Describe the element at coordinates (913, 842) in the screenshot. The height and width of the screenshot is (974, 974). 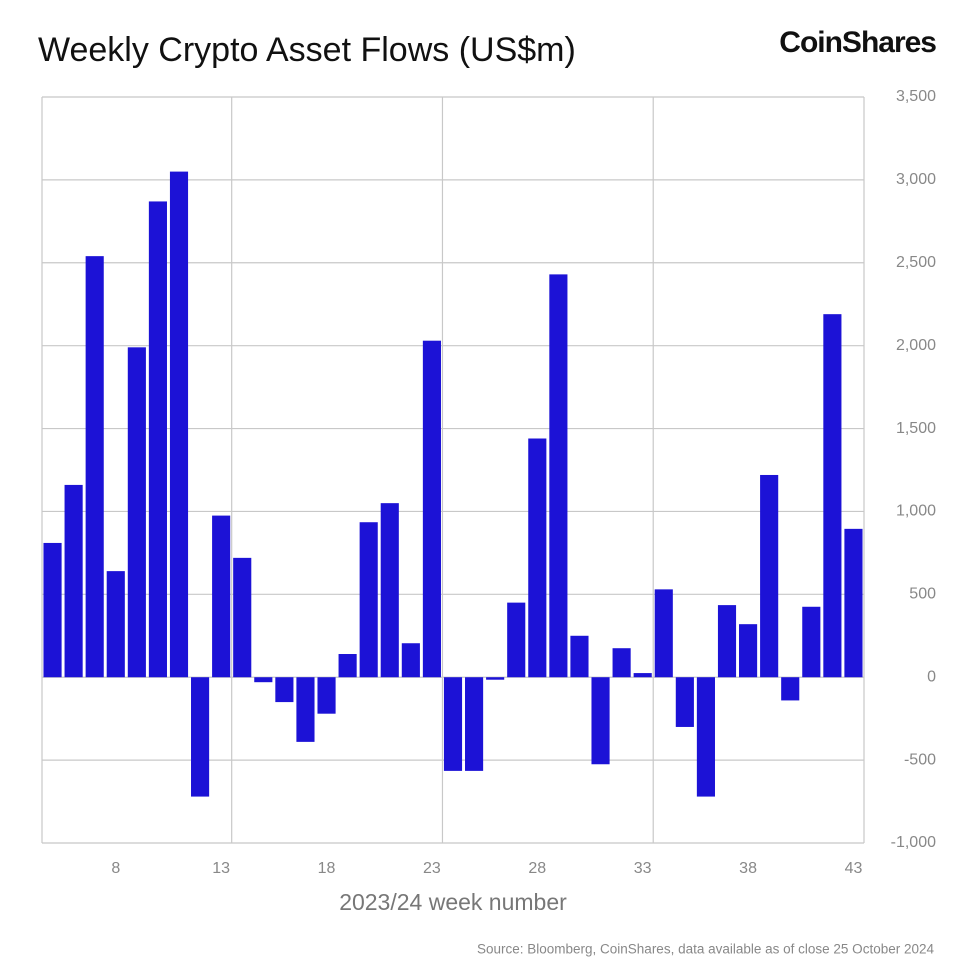
I see `y-tick-label: -1,000` at that location.